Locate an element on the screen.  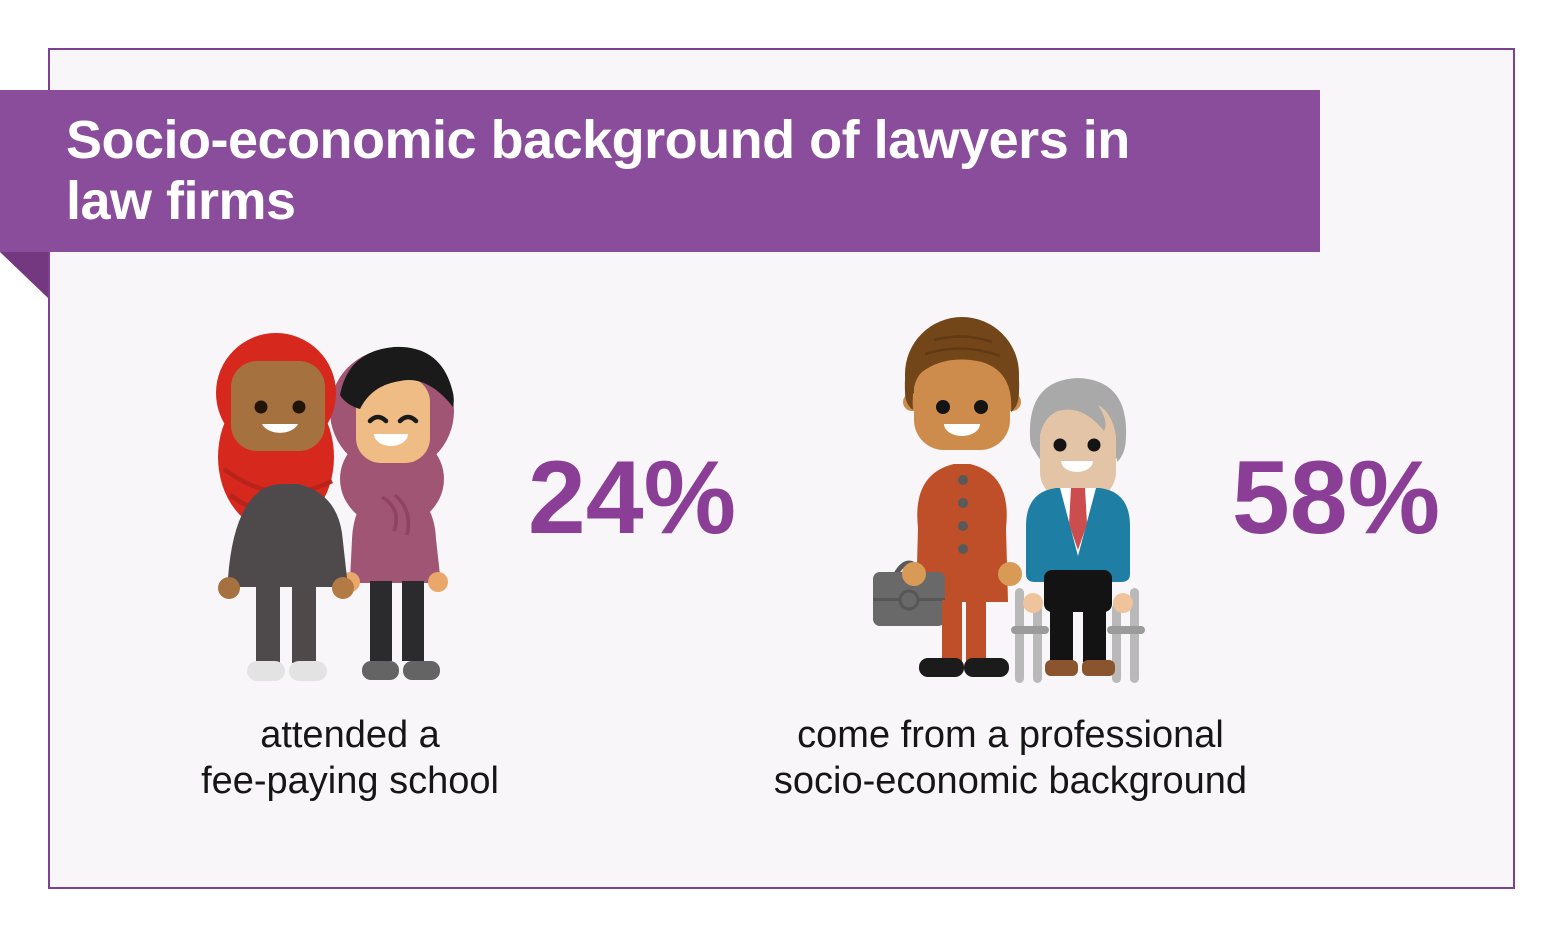
stat-caption-fee-paying: attended a fee-paying school is located at coordinates (350, 758).